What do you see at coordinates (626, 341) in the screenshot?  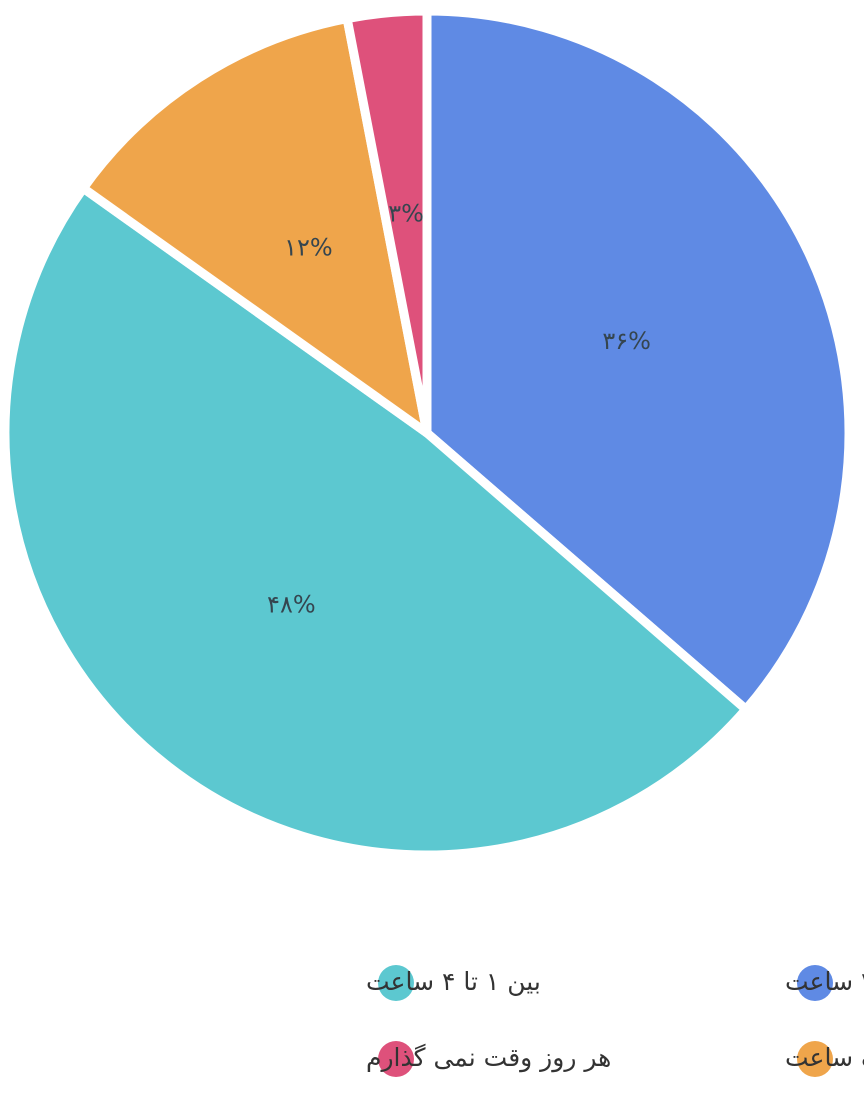 I see `value-label: ۳۶%` at bounding box center [626, 341].